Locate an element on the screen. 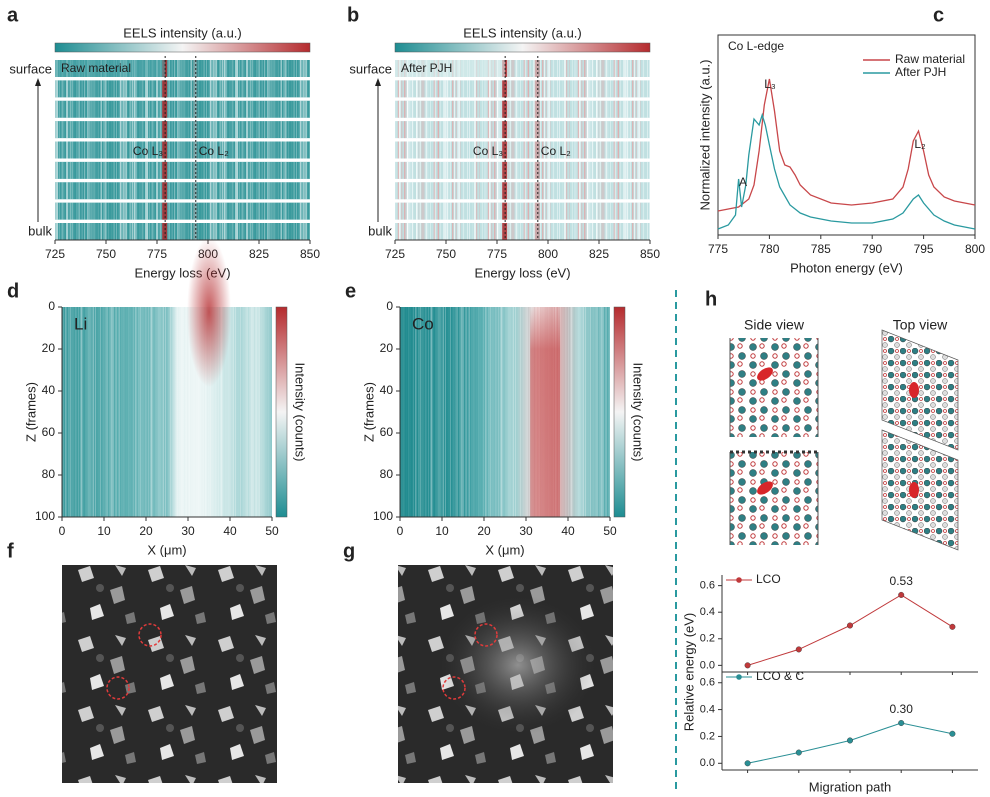 This screenshot has height=797, width=990. sem-bright-region is located at coordinates (518, 665).